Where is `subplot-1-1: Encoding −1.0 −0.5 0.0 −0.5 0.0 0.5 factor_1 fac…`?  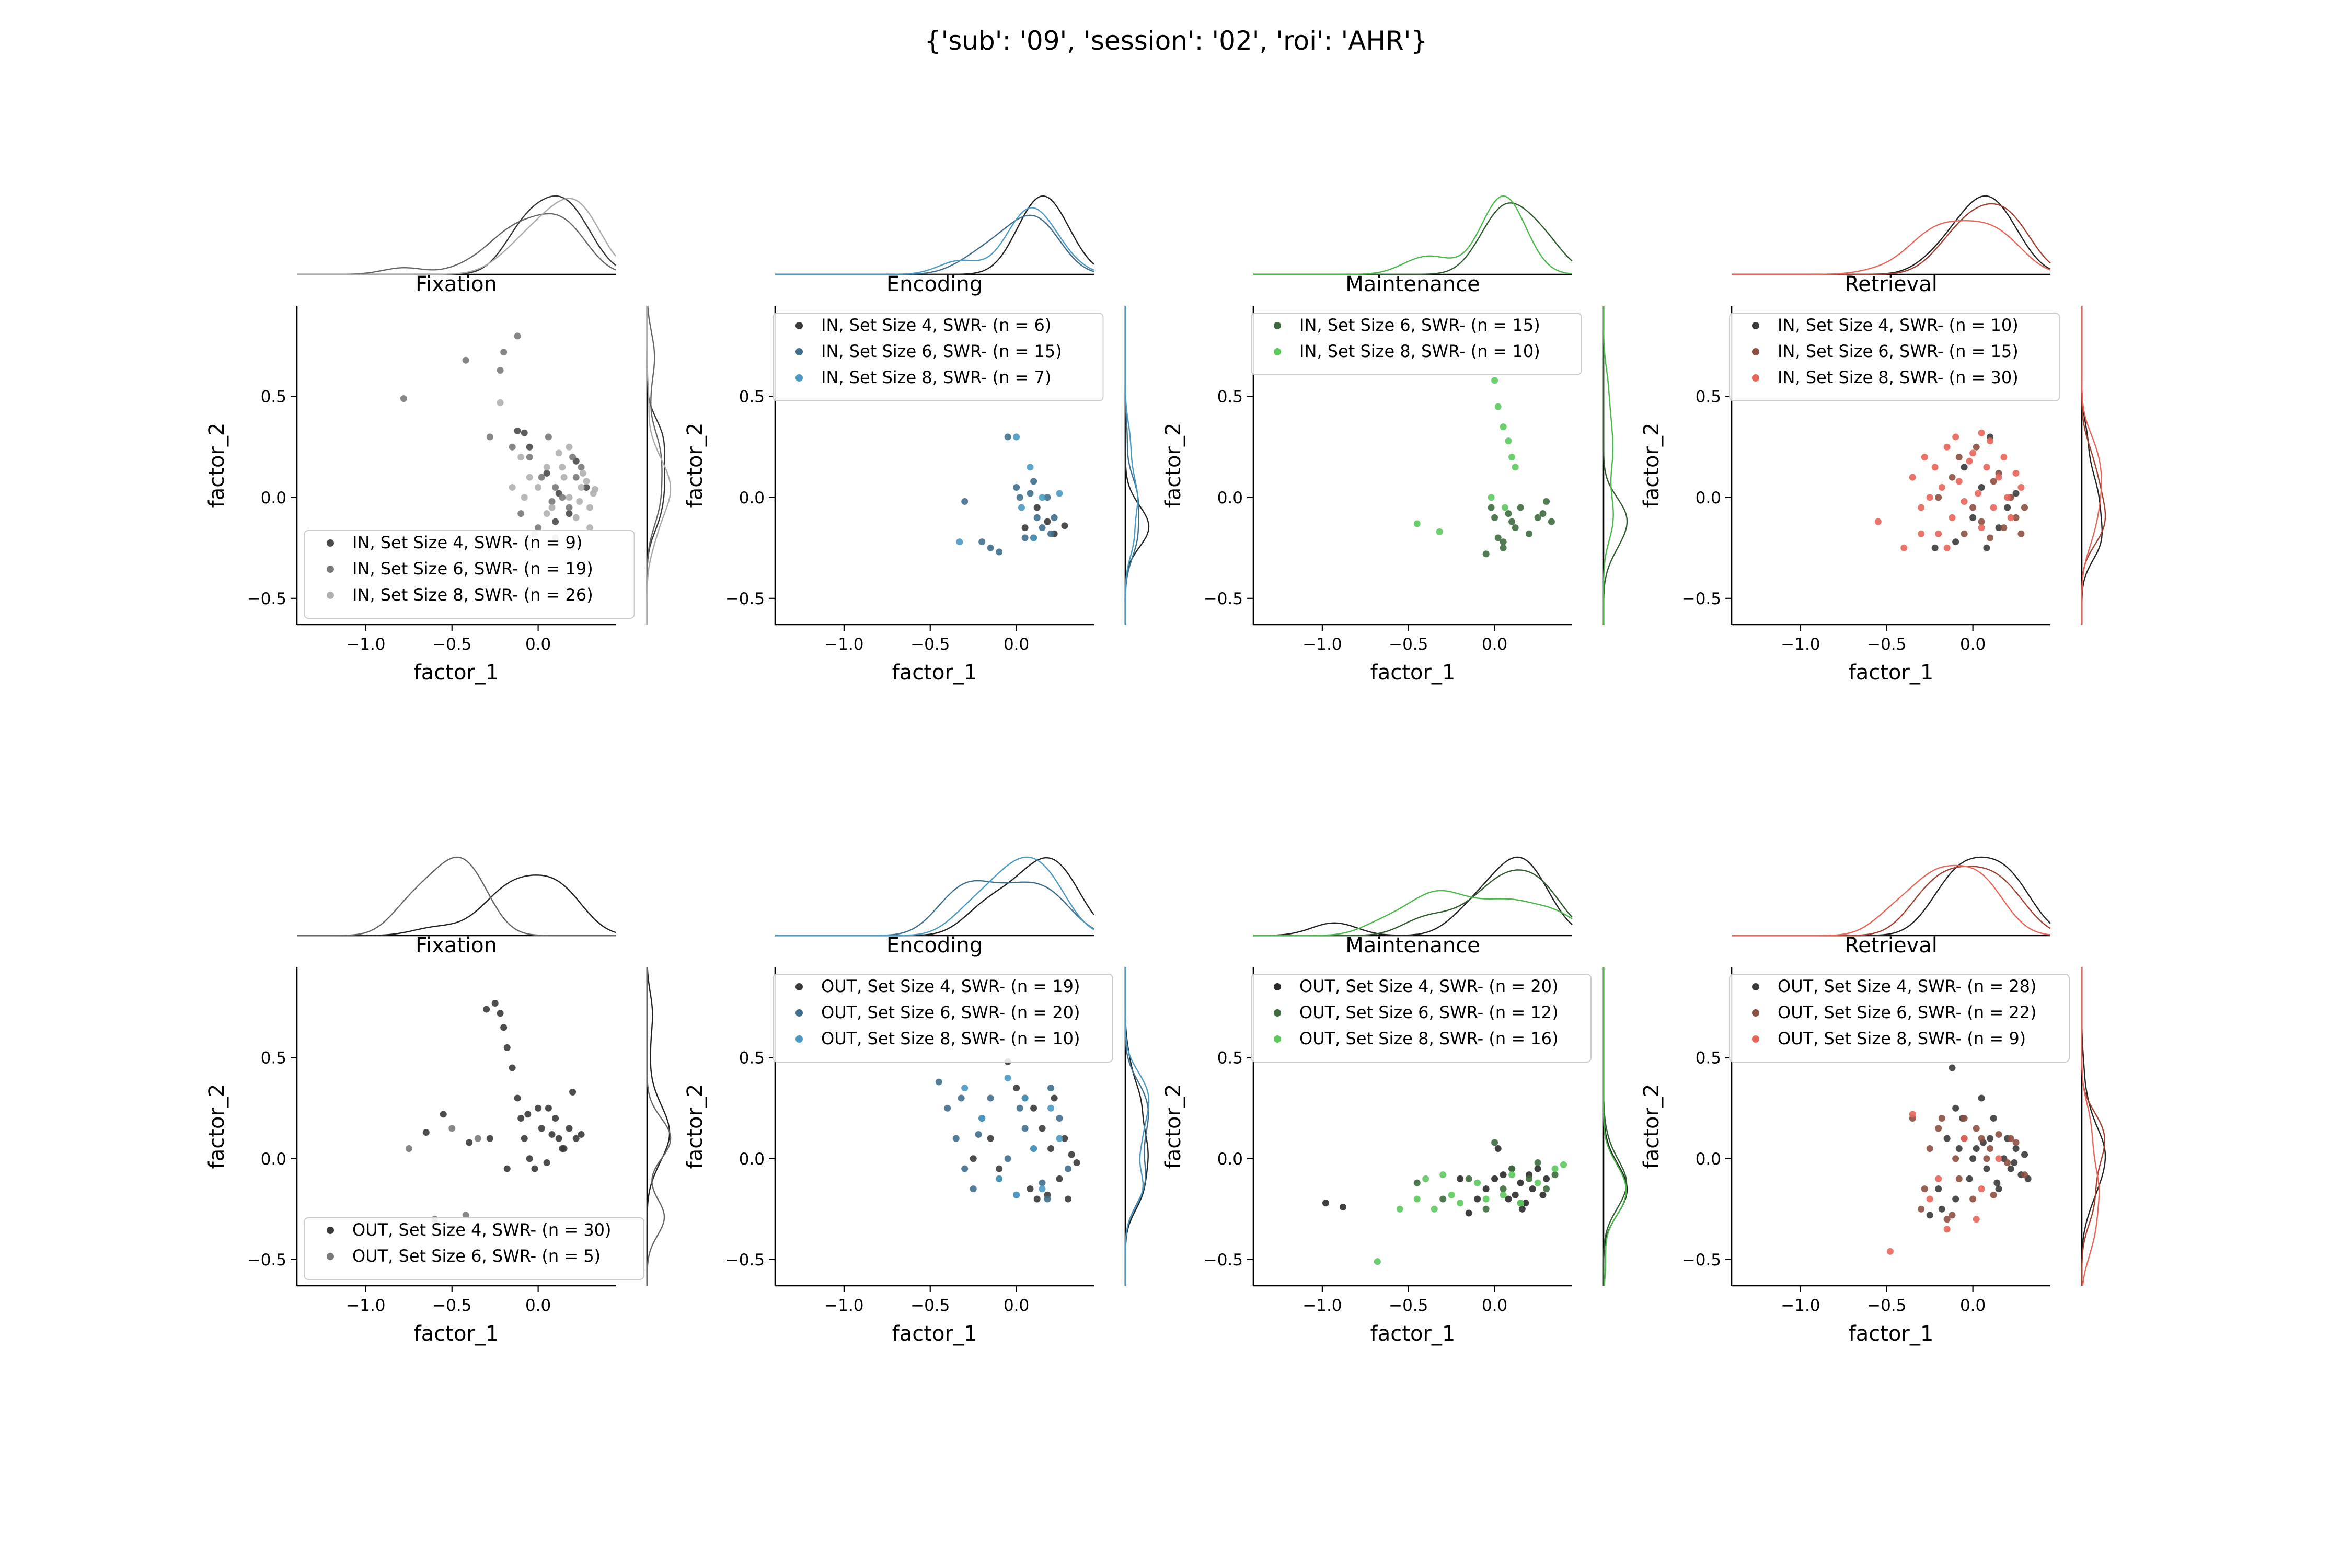
subplot-1-1: Encoding −1.0 −0.5 0.0 −0.5 0.0 0.5 factor_1 fac… is located at coordinates (916, 1101).